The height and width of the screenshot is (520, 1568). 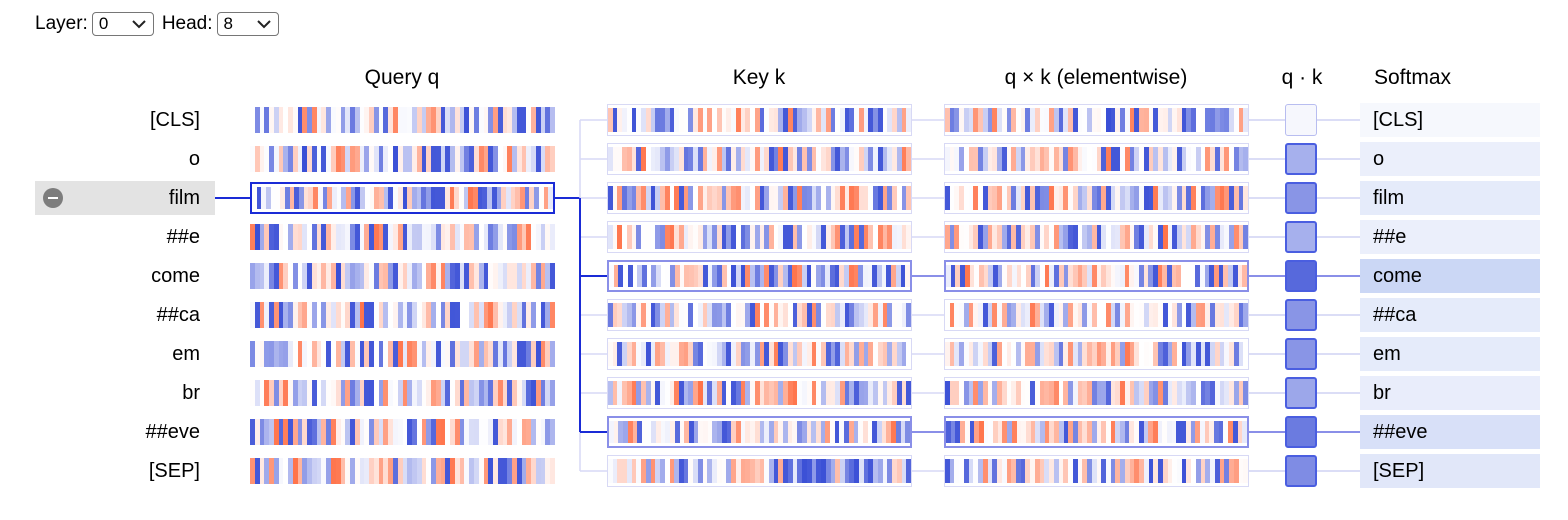 What do you see at coordinates (228, 23) in the screenshot?
I see `head-select-value: 8` at bounding box center [228, 23].